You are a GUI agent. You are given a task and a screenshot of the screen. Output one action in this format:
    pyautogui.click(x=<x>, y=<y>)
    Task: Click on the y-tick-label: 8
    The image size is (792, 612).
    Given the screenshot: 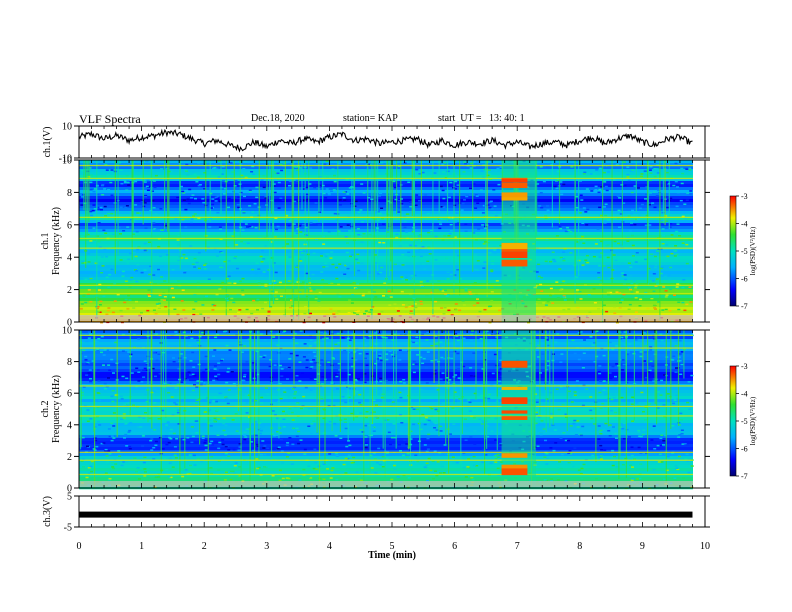 What is the action you would take?
    pyautogui.click(x=69, y=193)
    